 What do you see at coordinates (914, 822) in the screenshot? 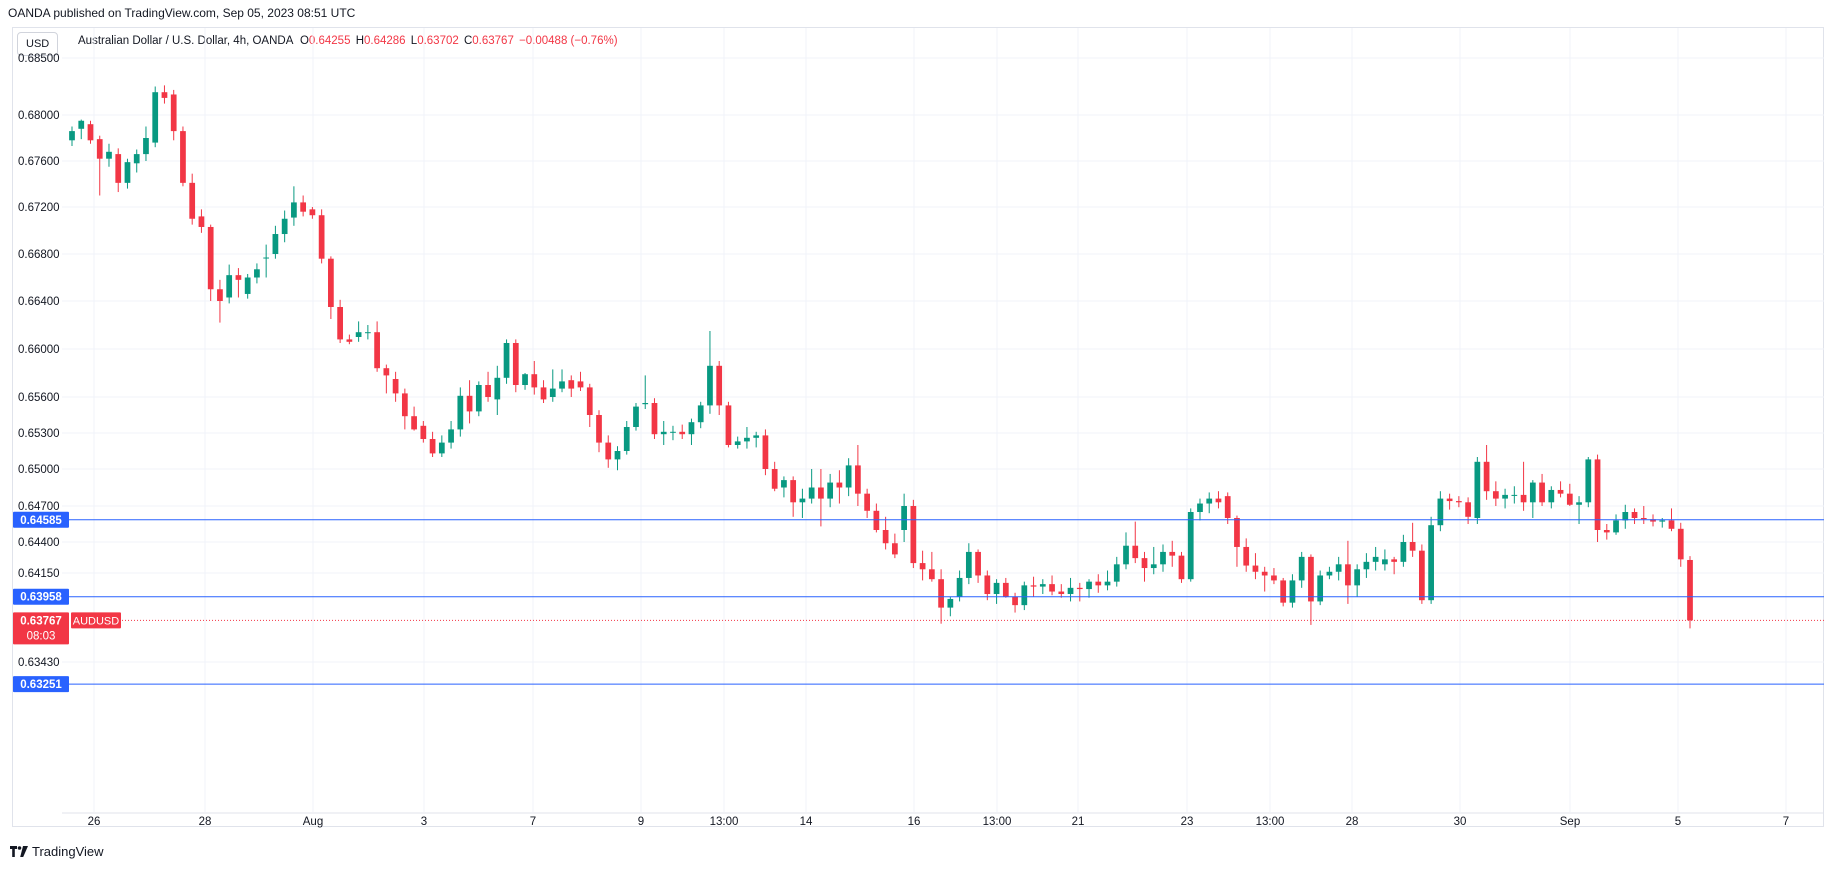
I see `x-tick-label: 16` at bounding box center [914, 822].